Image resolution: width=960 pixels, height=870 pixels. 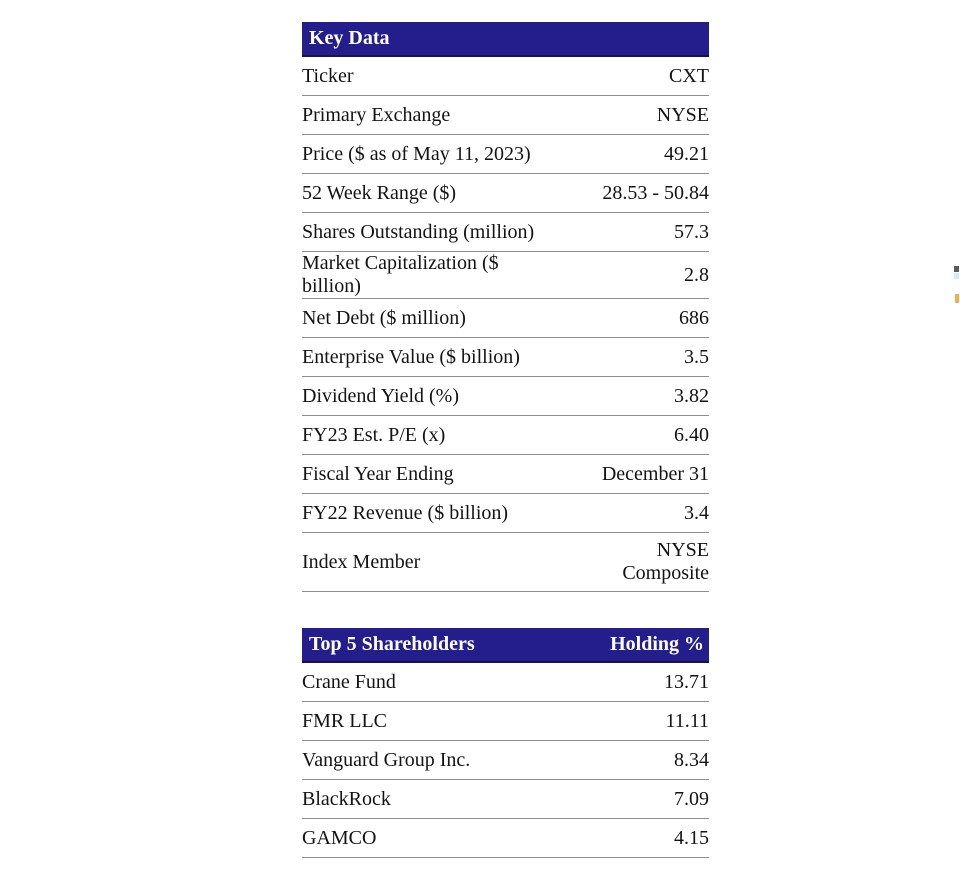 What do you see at coordinates (428, 562) in the screenshot?
I see `row-label: Index Member` at bounding box center [428, 562].